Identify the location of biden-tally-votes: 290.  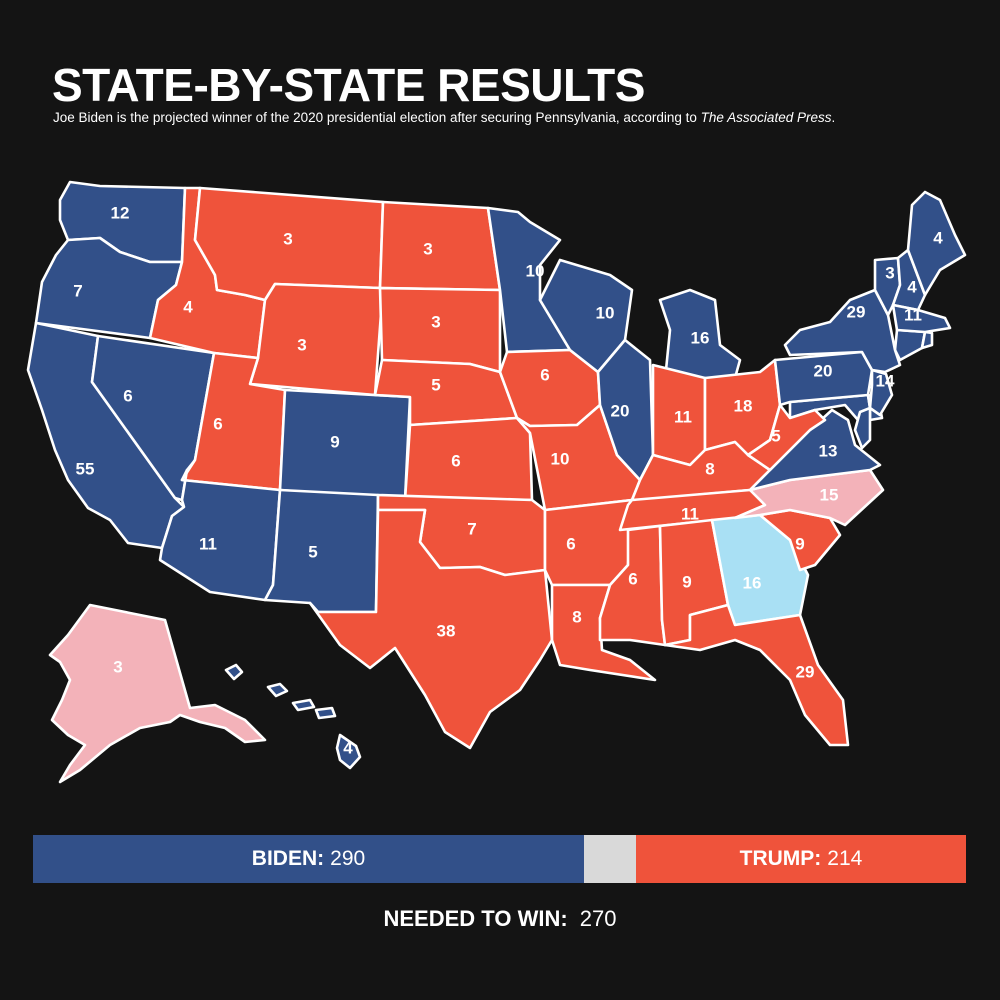
(348, 858).